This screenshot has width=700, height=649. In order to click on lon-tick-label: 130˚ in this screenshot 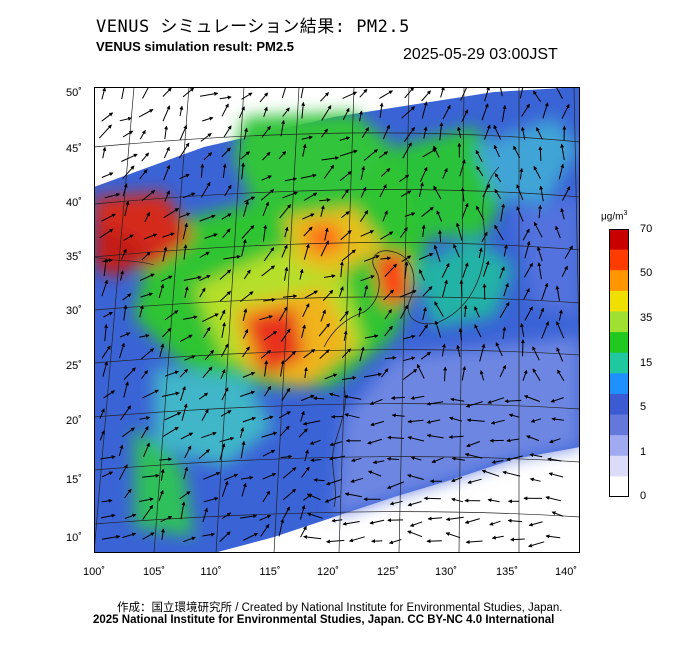, I will do `click(446, 572)`.